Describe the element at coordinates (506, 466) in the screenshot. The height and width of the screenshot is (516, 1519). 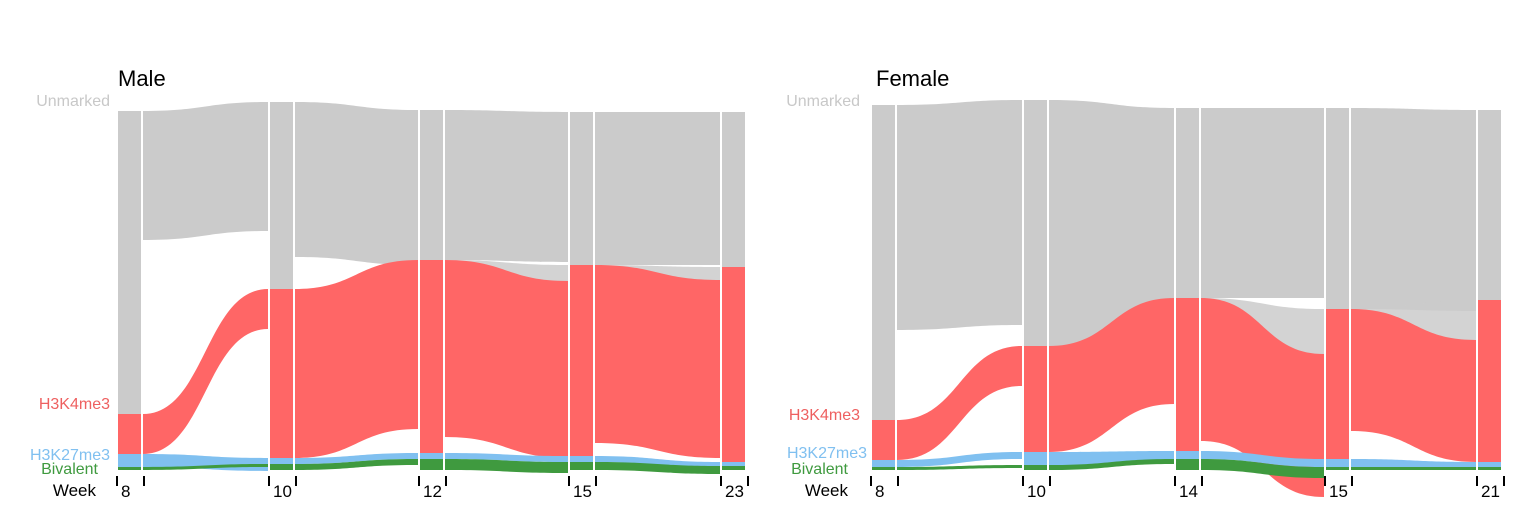
I see `male-flow-w12-bivalent-to-bivalent` at that location.